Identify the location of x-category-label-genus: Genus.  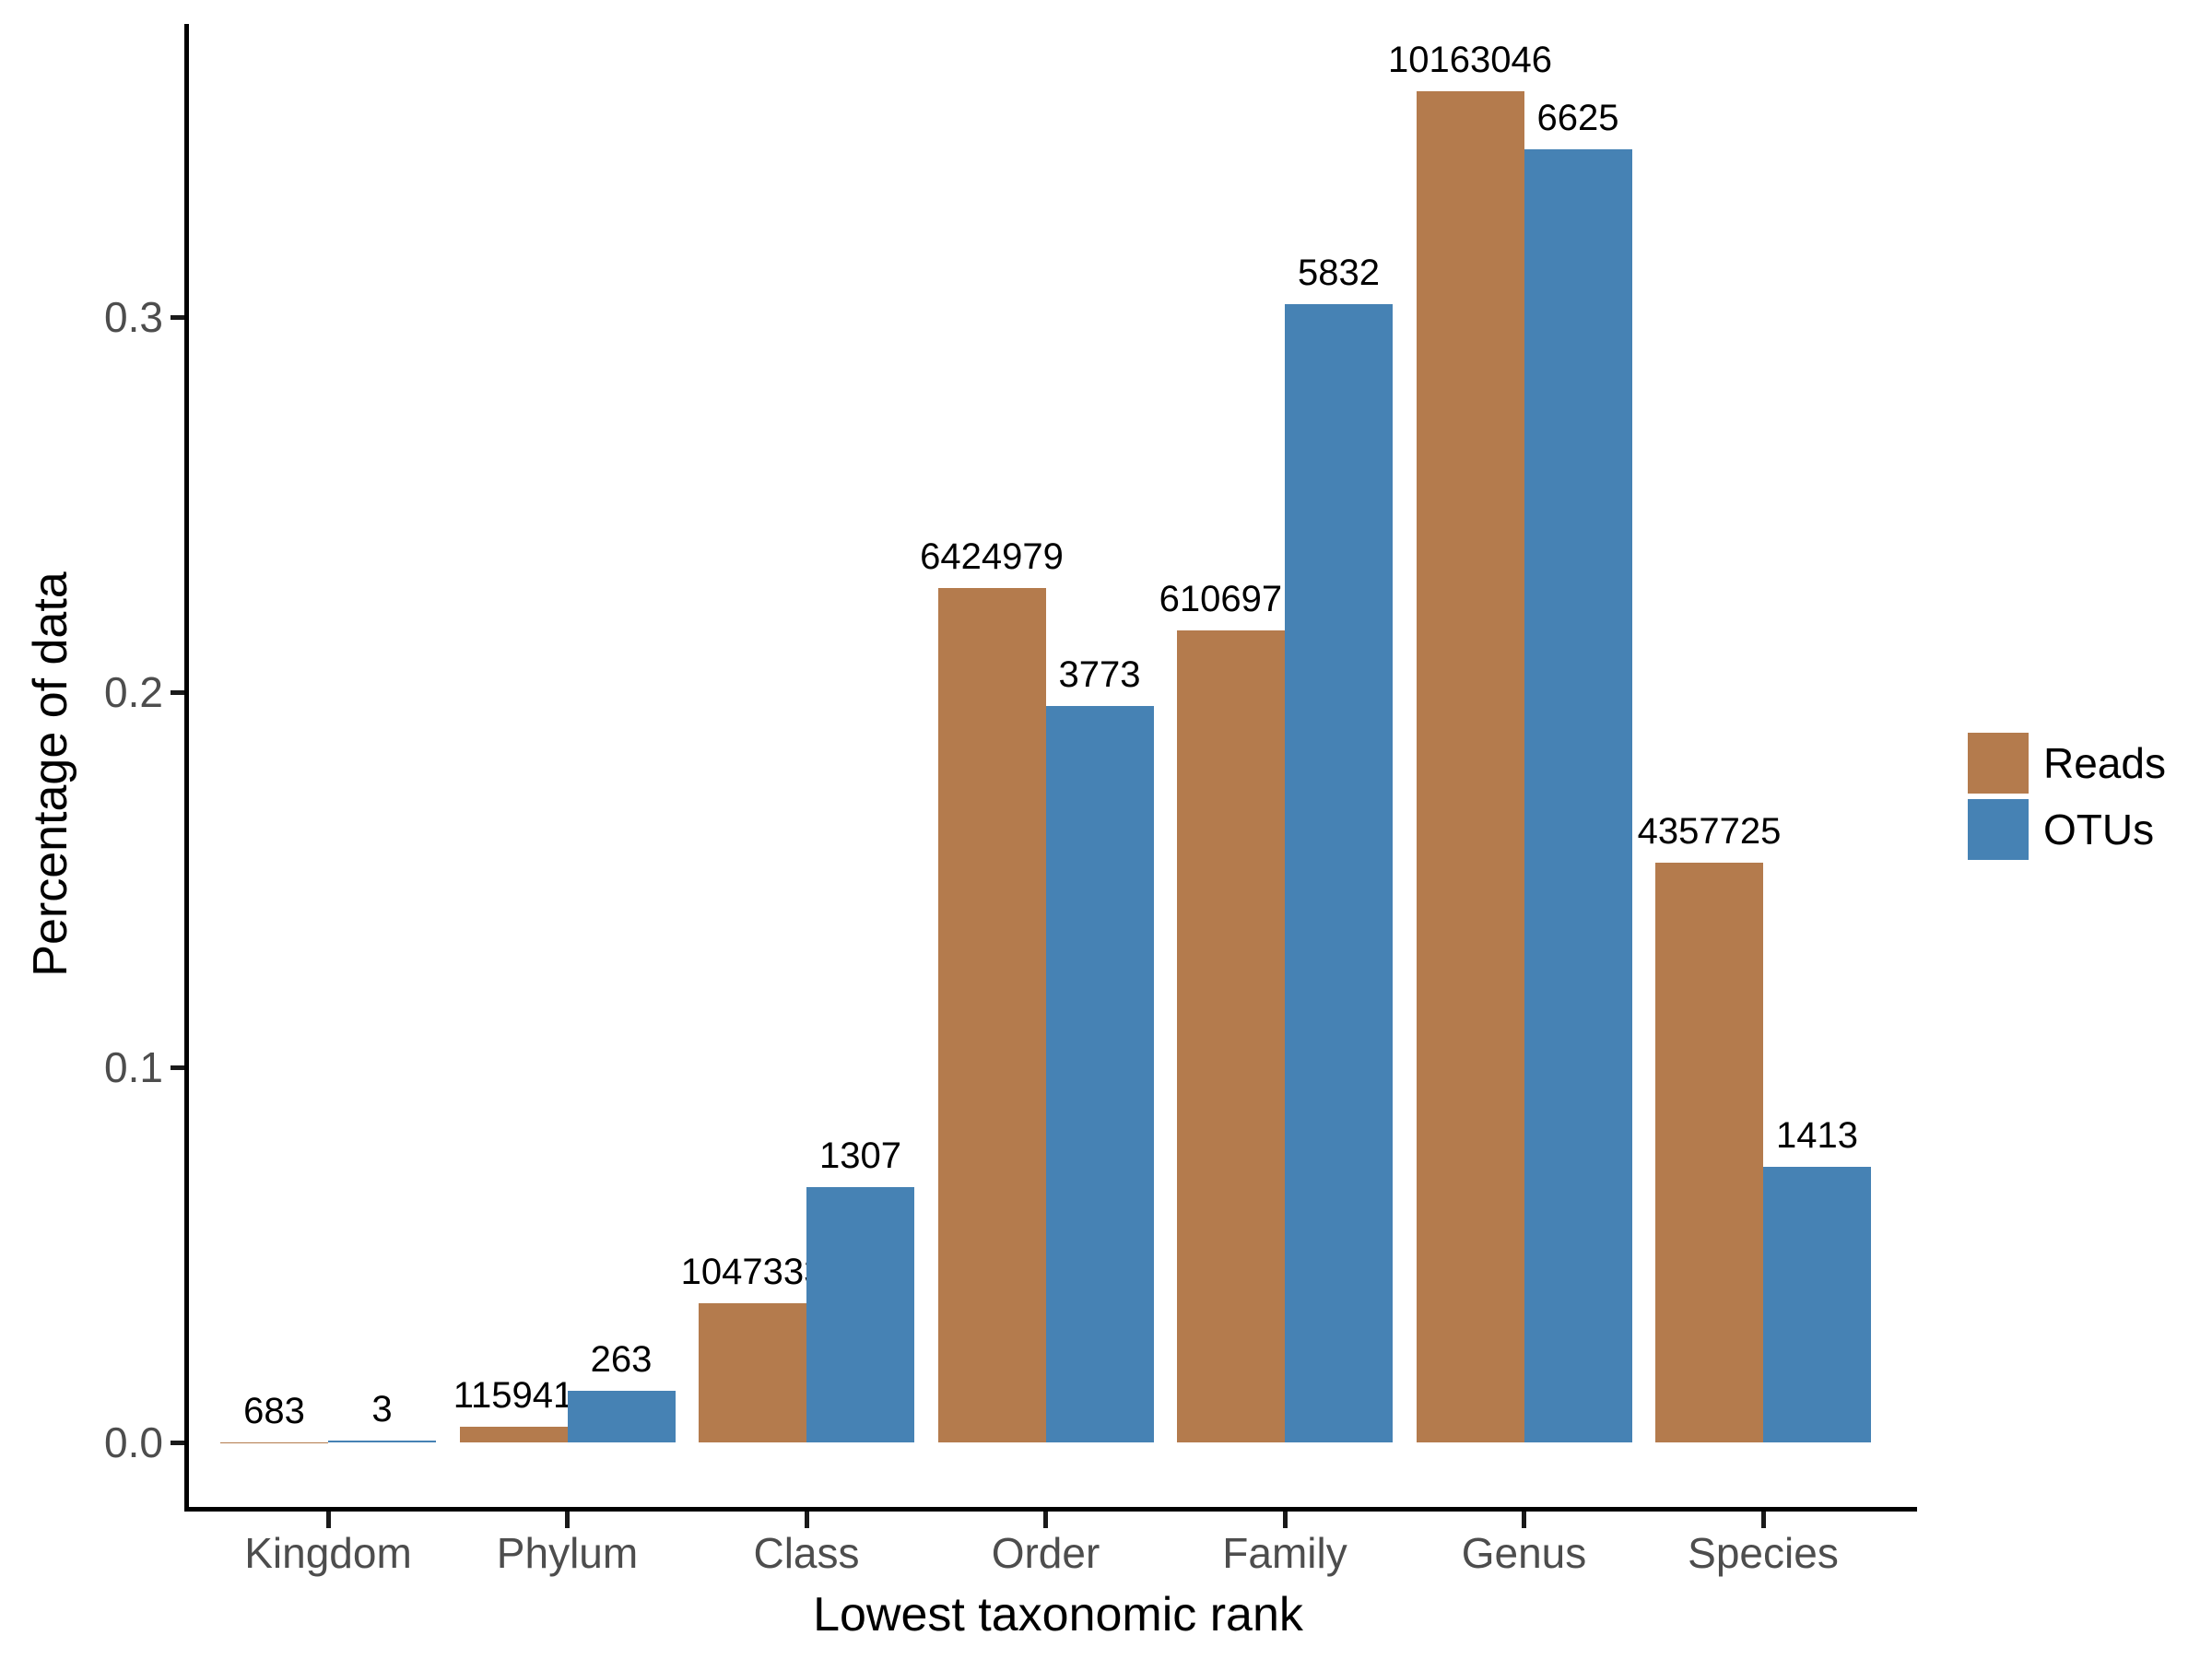
(1524, 1553).